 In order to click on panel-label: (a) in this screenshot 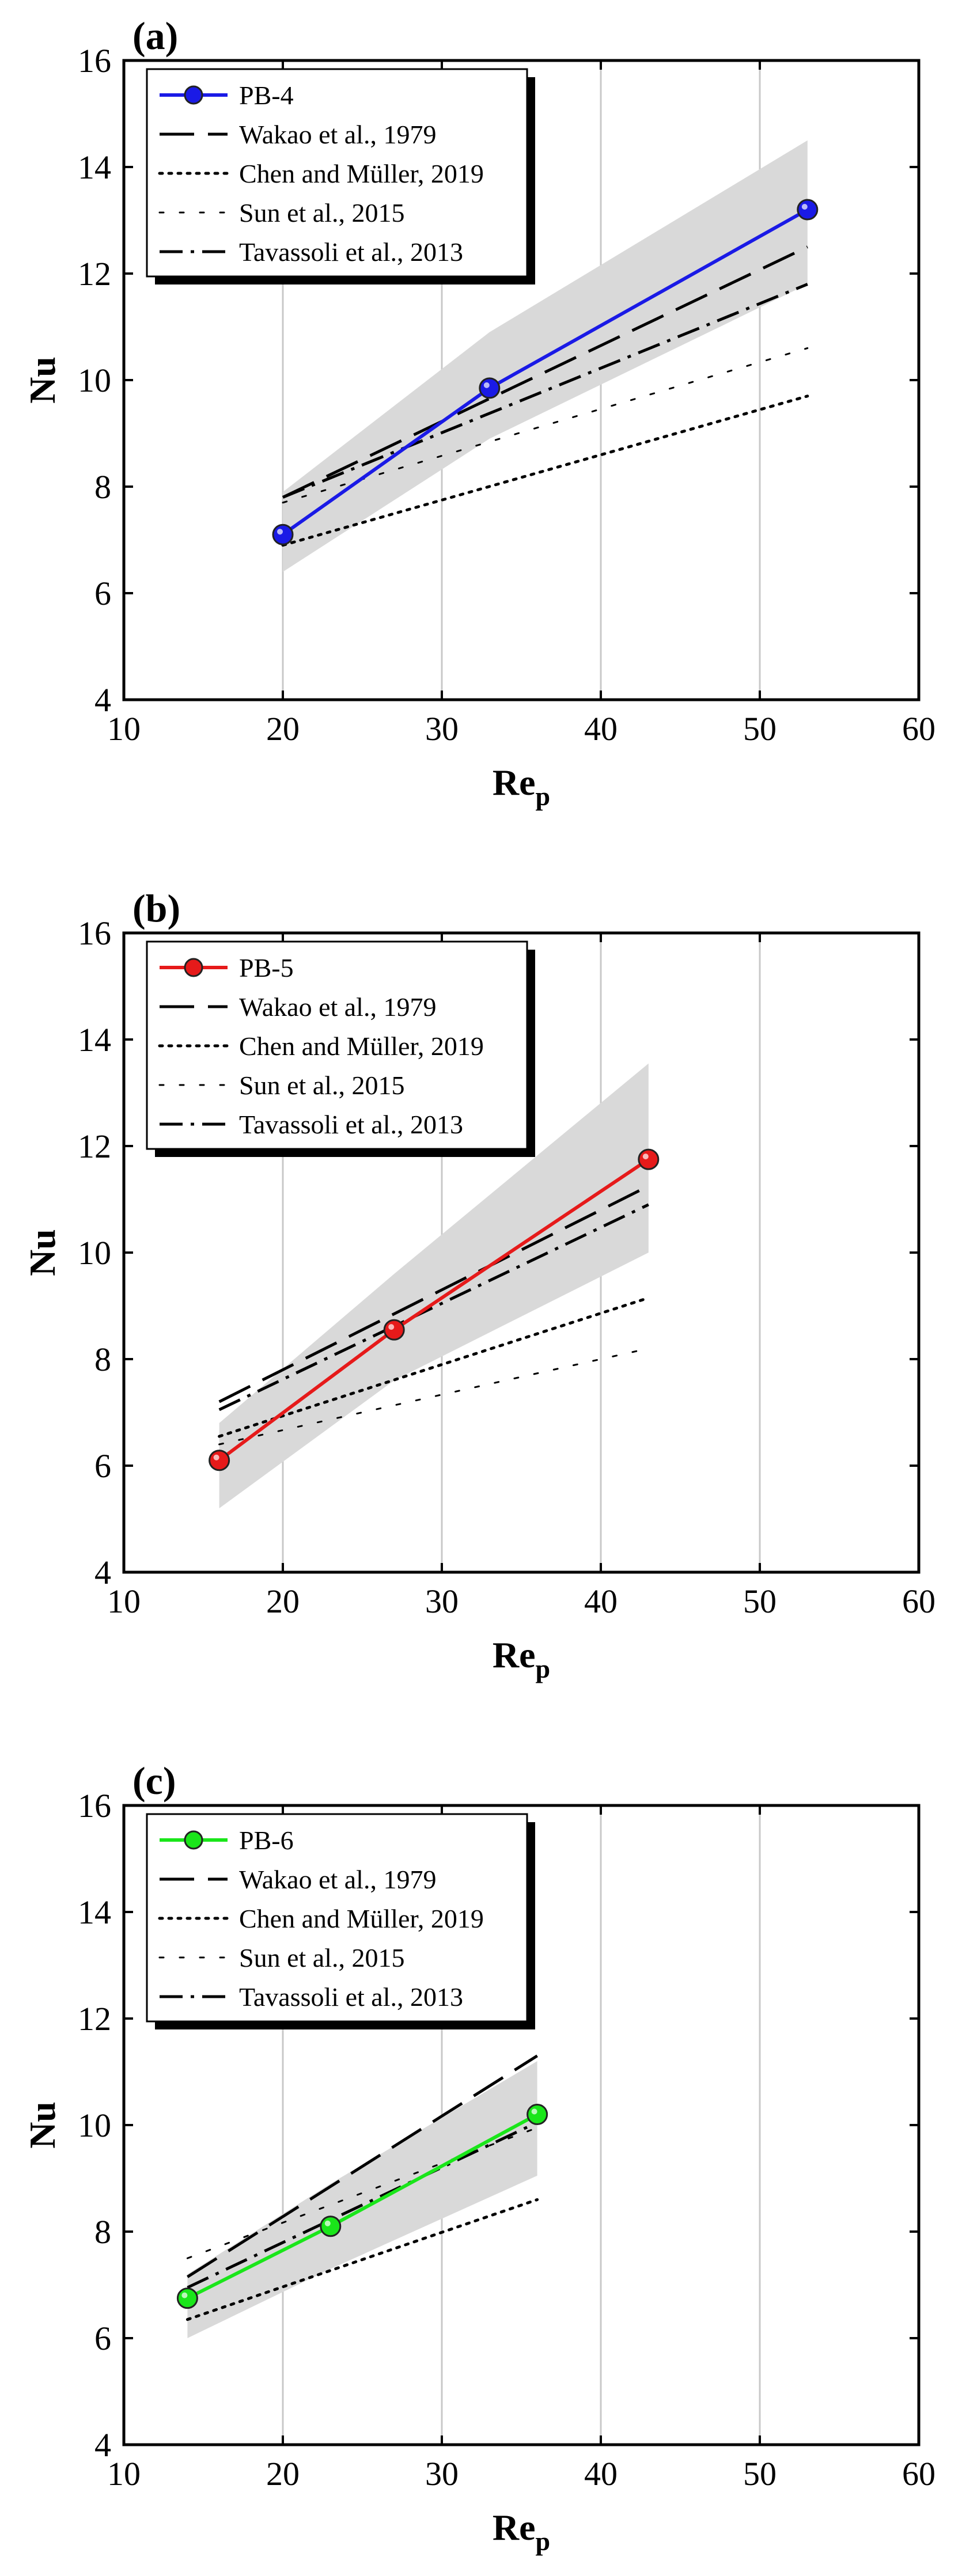, I will do `click(155, 36)`.